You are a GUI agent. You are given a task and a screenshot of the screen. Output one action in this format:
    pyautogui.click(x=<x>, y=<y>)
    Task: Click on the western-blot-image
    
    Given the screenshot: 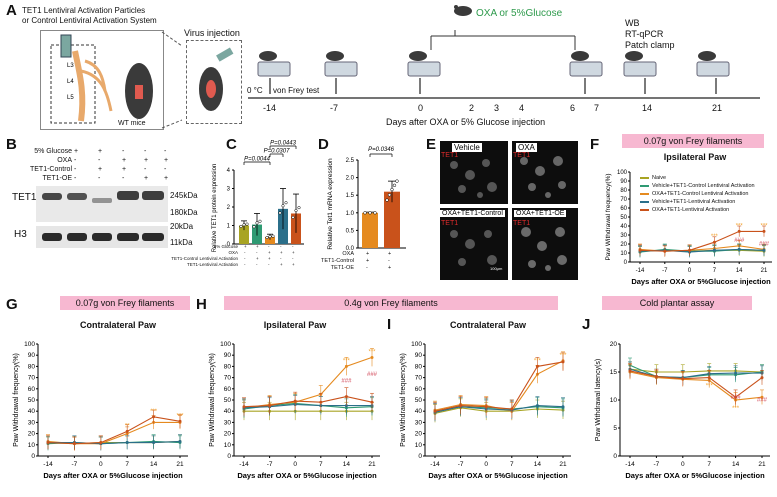 What is the action you would take?
    pyautogui.click(x=102, y=217)
    